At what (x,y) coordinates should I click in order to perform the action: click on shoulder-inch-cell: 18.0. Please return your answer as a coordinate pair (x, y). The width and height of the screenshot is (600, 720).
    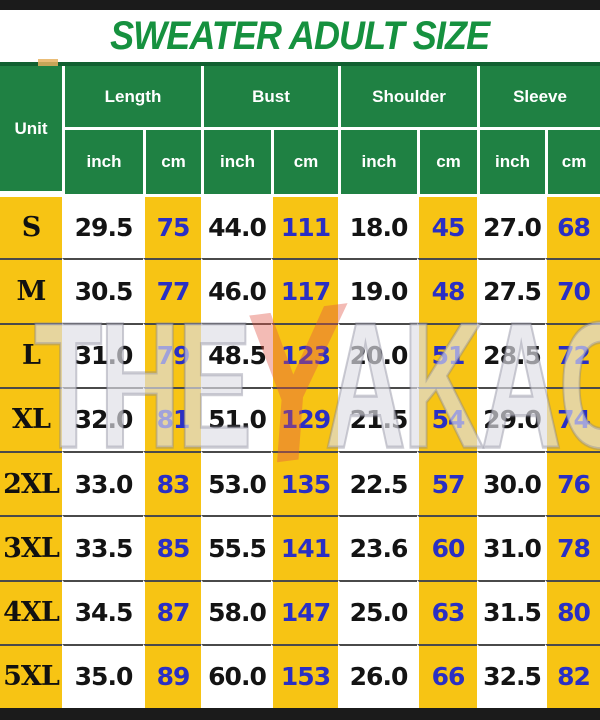
    Looking at the image, I should click on (377, 226).